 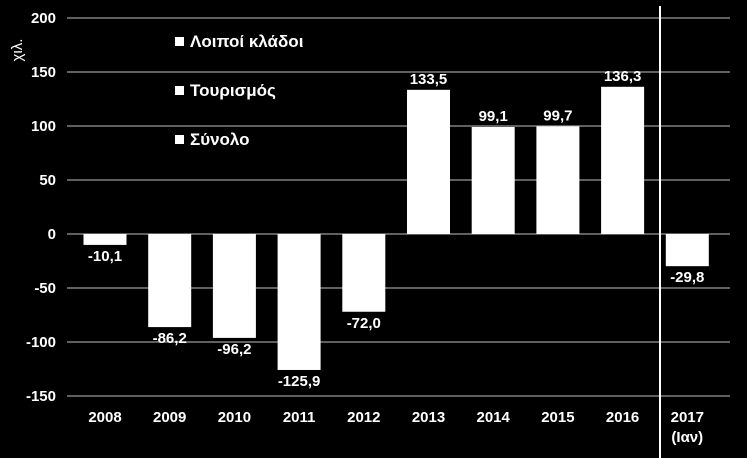 What do you see at coordinates (170, 338) in the screenshot?
I see `data-label: -86,2` at bounding box center [170, 338].